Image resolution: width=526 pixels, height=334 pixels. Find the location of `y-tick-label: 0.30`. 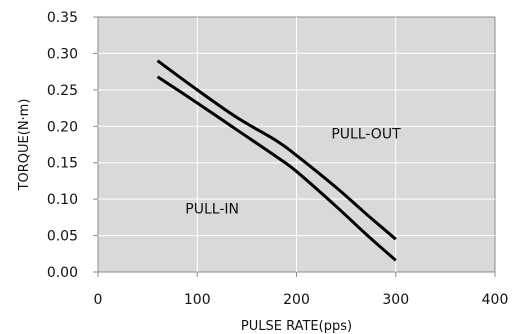

y-tick-label: 0.30 is located at coordinates (62, 54).